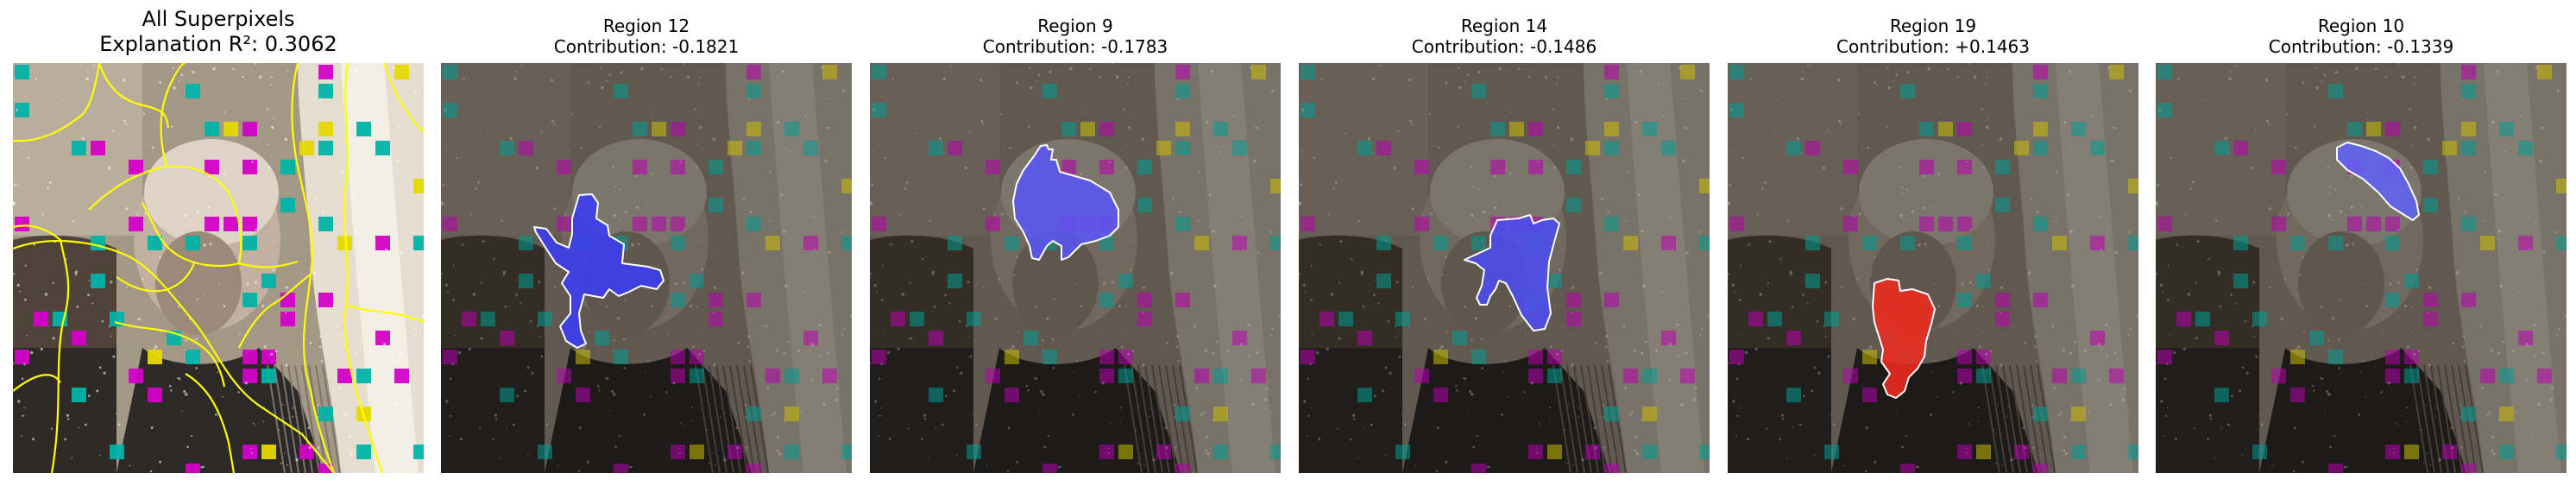 Image resolution: width=2576 pixels, height=486 pixels. What do you see at coordinates (2361, 46) in the screenshot?
I see `contribution-label: Contribution: -0.1339` at bounding box center [2361, 46].